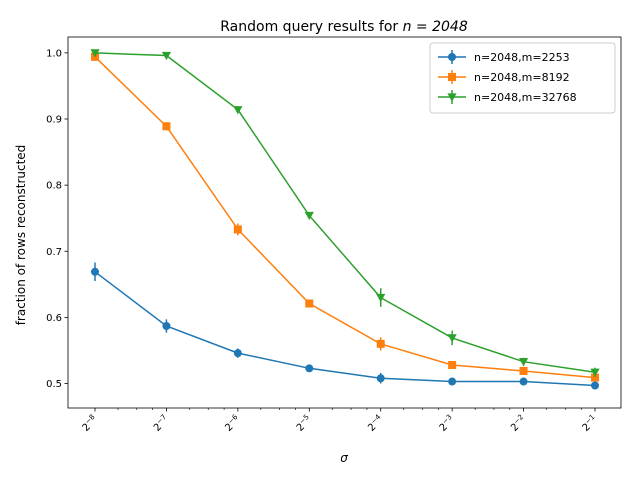  I want to click on legend-label: n=2048,m=2253, so click(522, 57).